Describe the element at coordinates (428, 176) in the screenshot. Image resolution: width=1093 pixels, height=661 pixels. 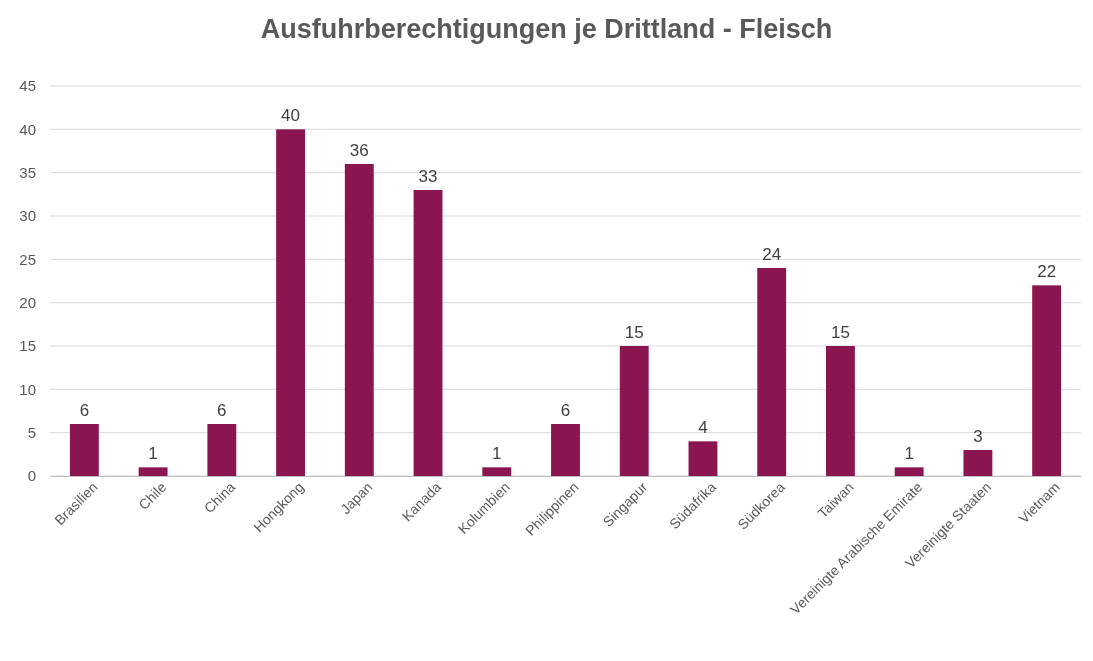
I see `data-label: 33` at that location.